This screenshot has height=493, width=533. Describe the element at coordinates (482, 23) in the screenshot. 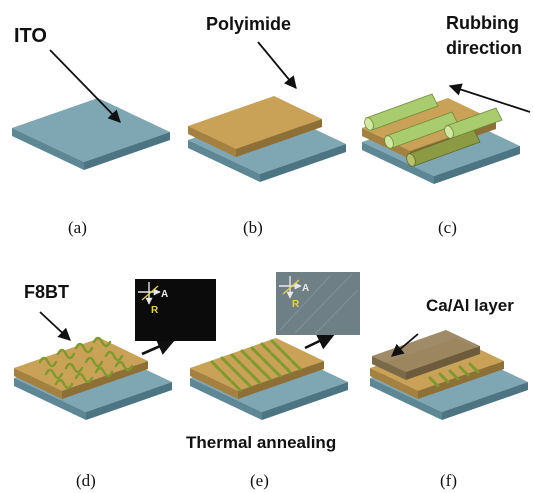

I see `rubbing-label-line1: Rubbing` at that location.